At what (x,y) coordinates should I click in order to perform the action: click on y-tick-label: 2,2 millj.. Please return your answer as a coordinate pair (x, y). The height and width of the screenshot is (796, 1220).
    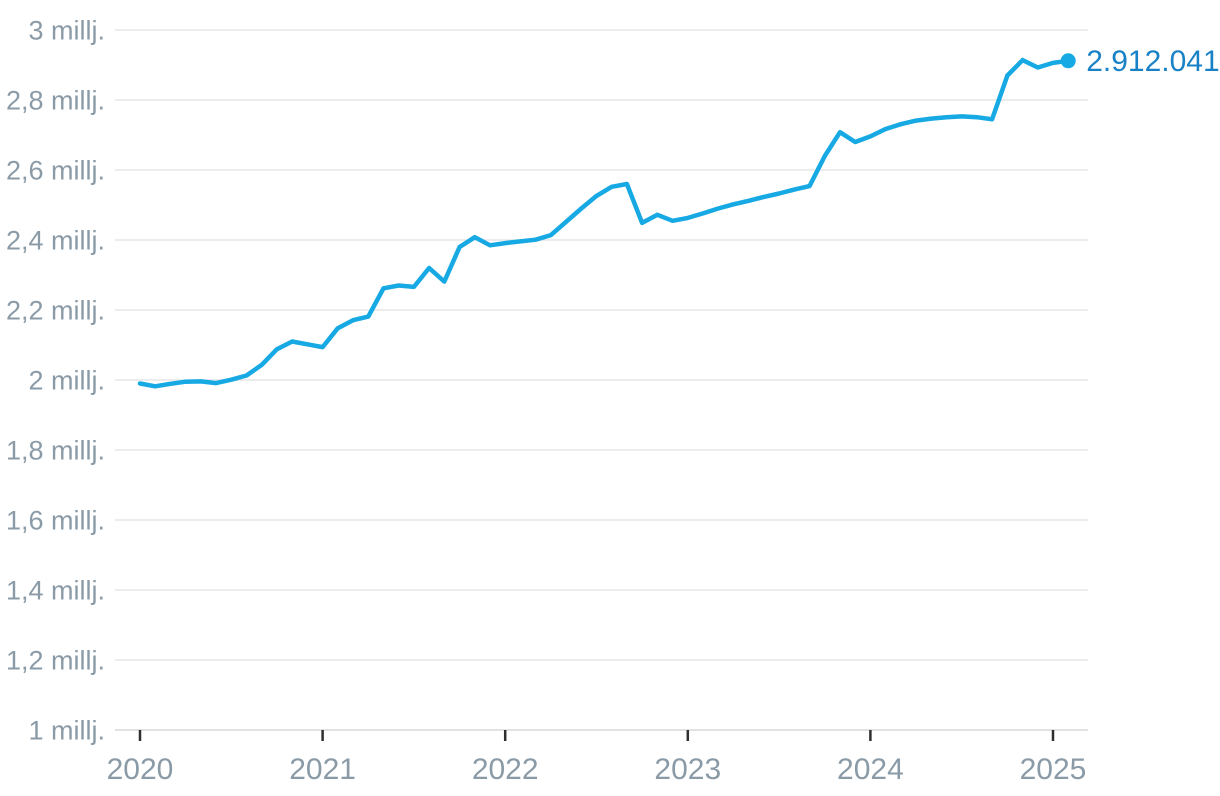
    Looking at the image, I should click on (55, 311).